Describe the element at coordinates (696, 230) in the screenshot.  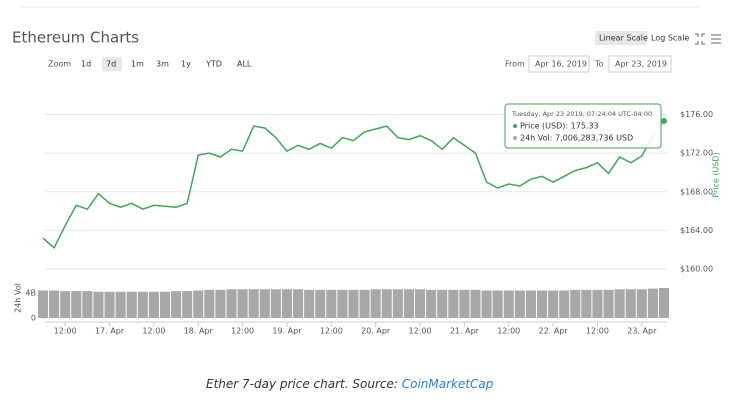
I see `y-tick-label: $164.00` at that location.